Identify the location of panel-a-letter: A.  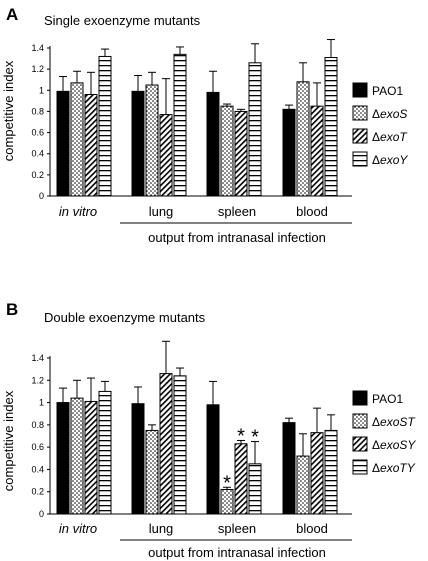
(12, 14).